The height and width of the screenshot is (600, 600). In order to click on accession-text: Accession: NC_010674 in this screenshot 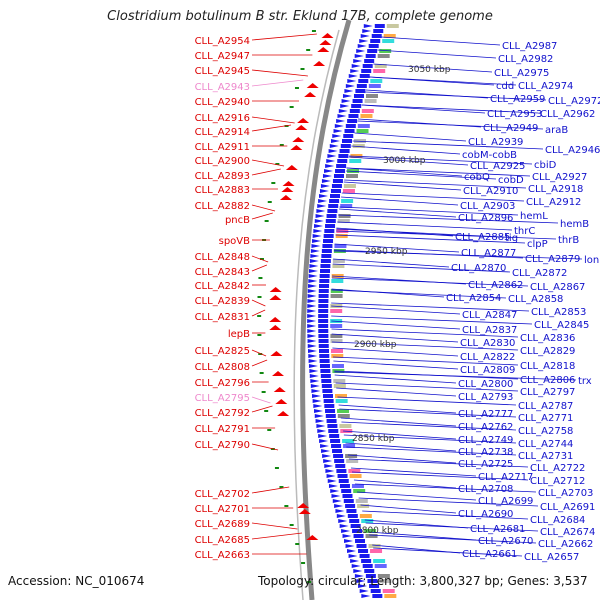, I will do `click(76, 581)`.